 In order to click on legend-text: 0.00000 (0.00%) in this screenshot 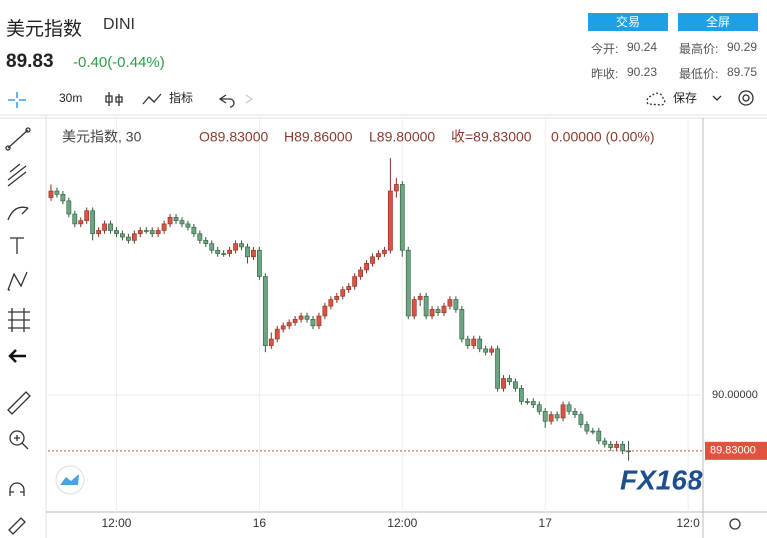, I will do `click(603, 137)`.